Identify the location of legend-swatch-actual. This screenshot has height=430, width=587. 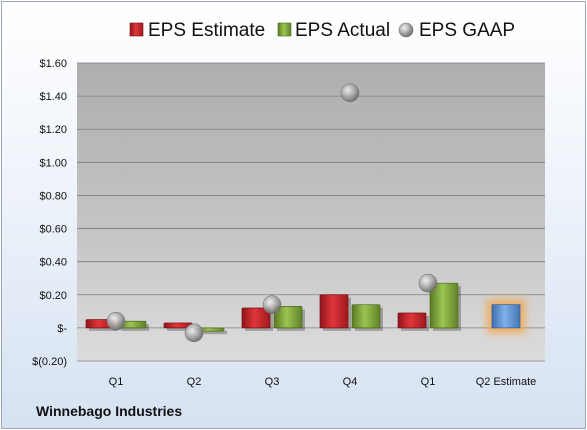
(284, 29).